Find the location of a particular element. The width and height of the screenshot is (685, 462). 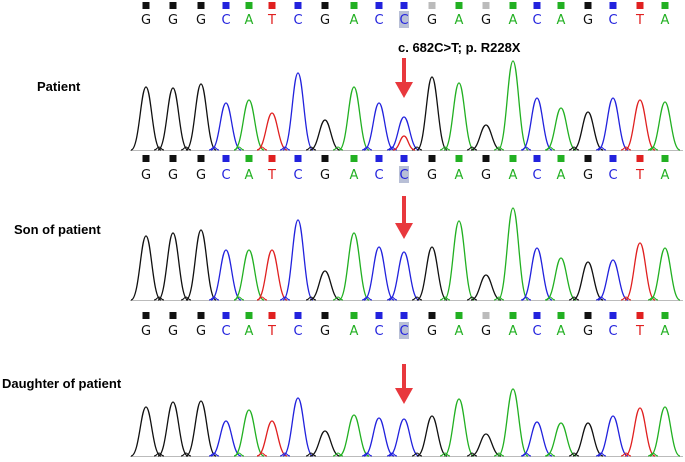

panel-label-patient: Patient is located at coordinates (59, 86).